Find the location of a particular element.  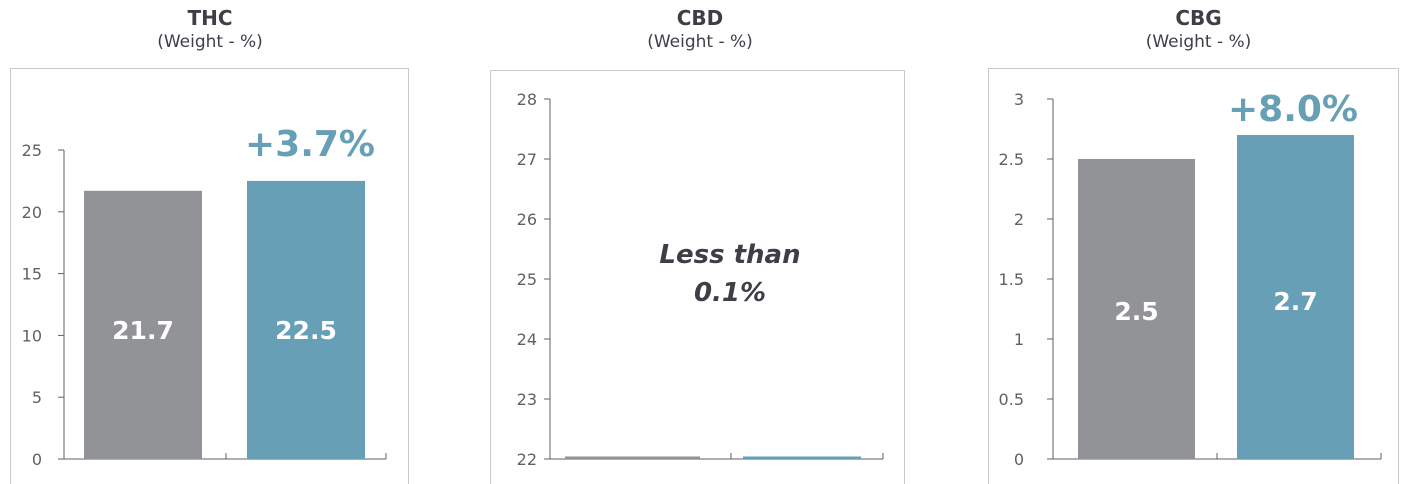

y-tick-label: 0.5 is located at coordinates (1011, 399).